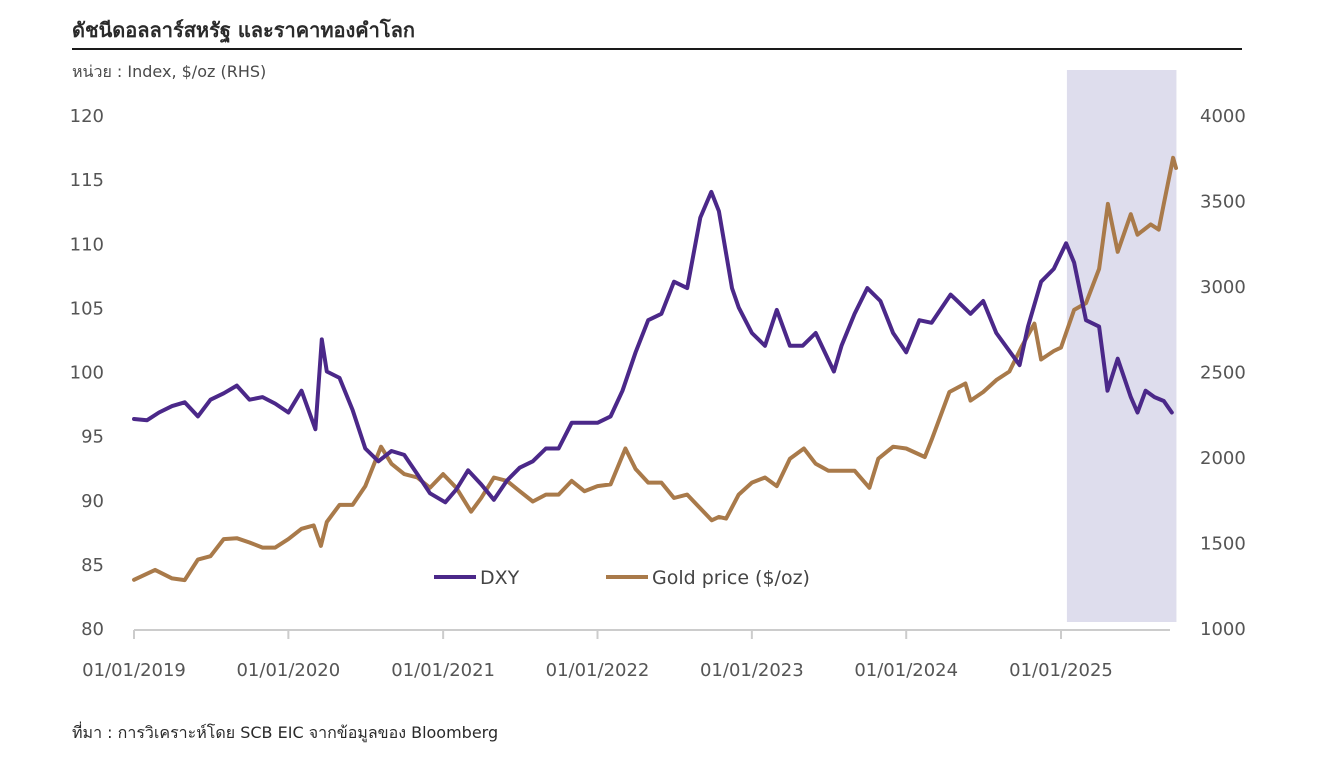 The image size is (1325, 769). Describe the element at coordinates (657, 49) in the screenshot. I see `title-divider` at that location.